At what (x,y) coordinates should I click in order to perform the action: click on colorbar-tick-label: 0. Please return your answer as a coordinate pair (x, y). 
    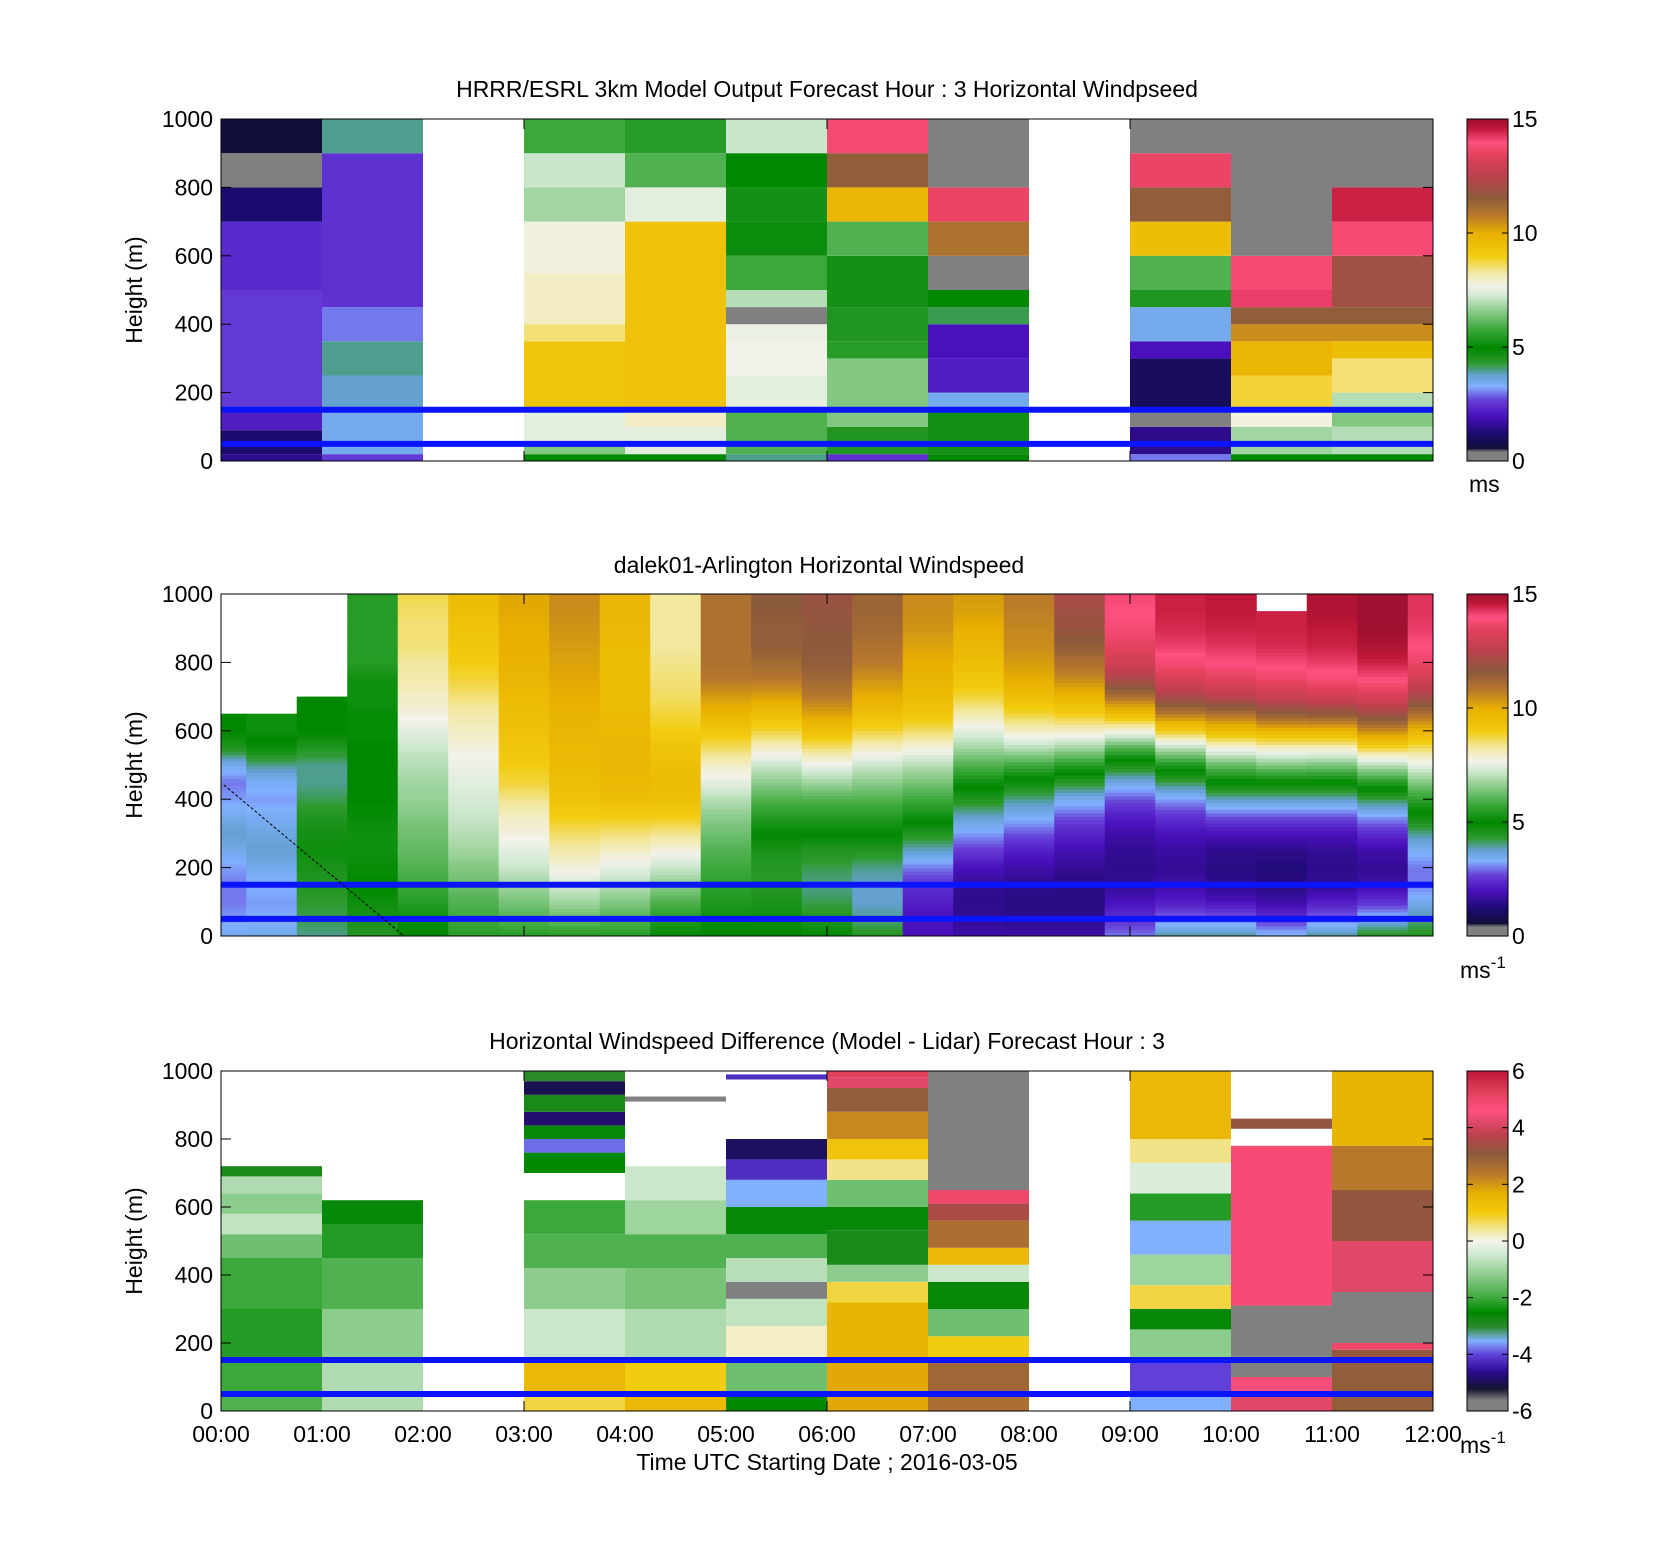
    Looking at the image, I should click on (1518, 936).